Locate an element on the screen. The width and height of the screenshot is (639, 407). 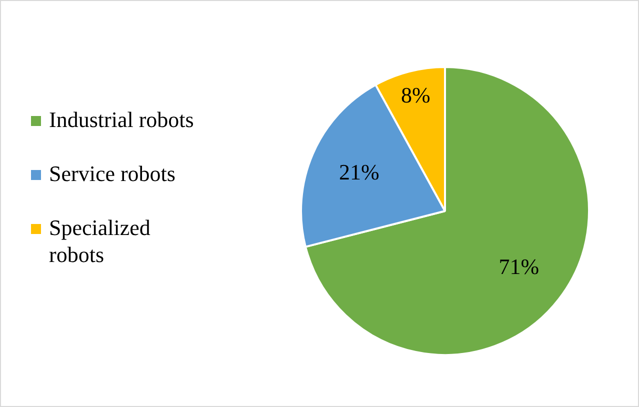
legend-label: Service robots is located at coordinates (112, 173).